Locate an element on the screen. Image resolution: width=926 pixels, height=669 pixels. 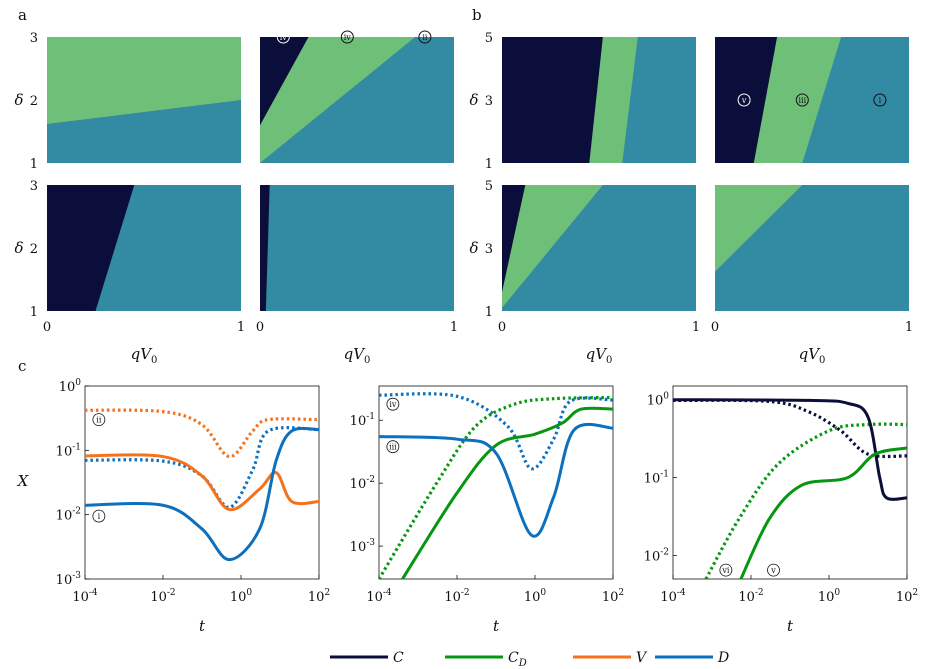
series-C-solid is located at coordinates (790, 449).